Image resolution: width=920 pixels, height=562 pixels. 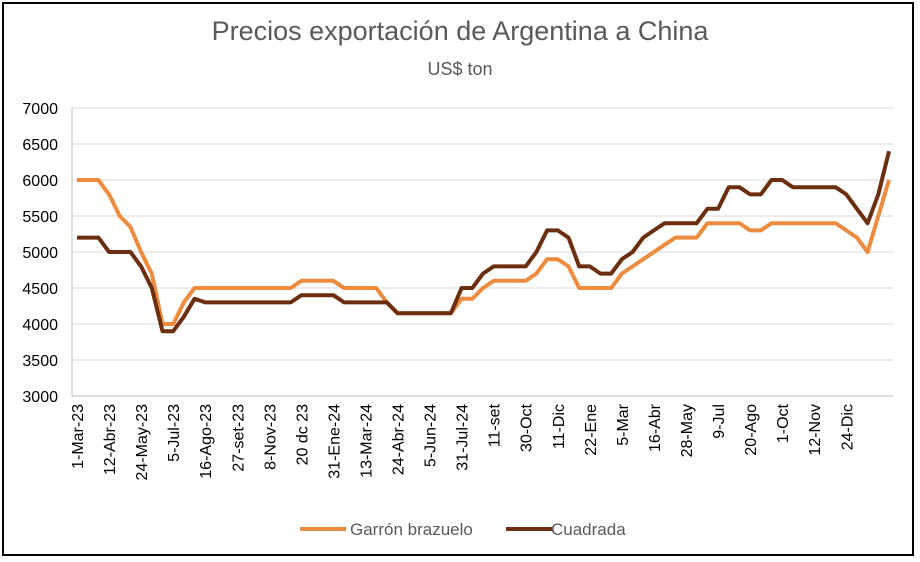 What do you see at coordinates (431, 435) in the screenshot?
I see `x-tick-label: 5-Jun-24` at bounding box center [431, 435].